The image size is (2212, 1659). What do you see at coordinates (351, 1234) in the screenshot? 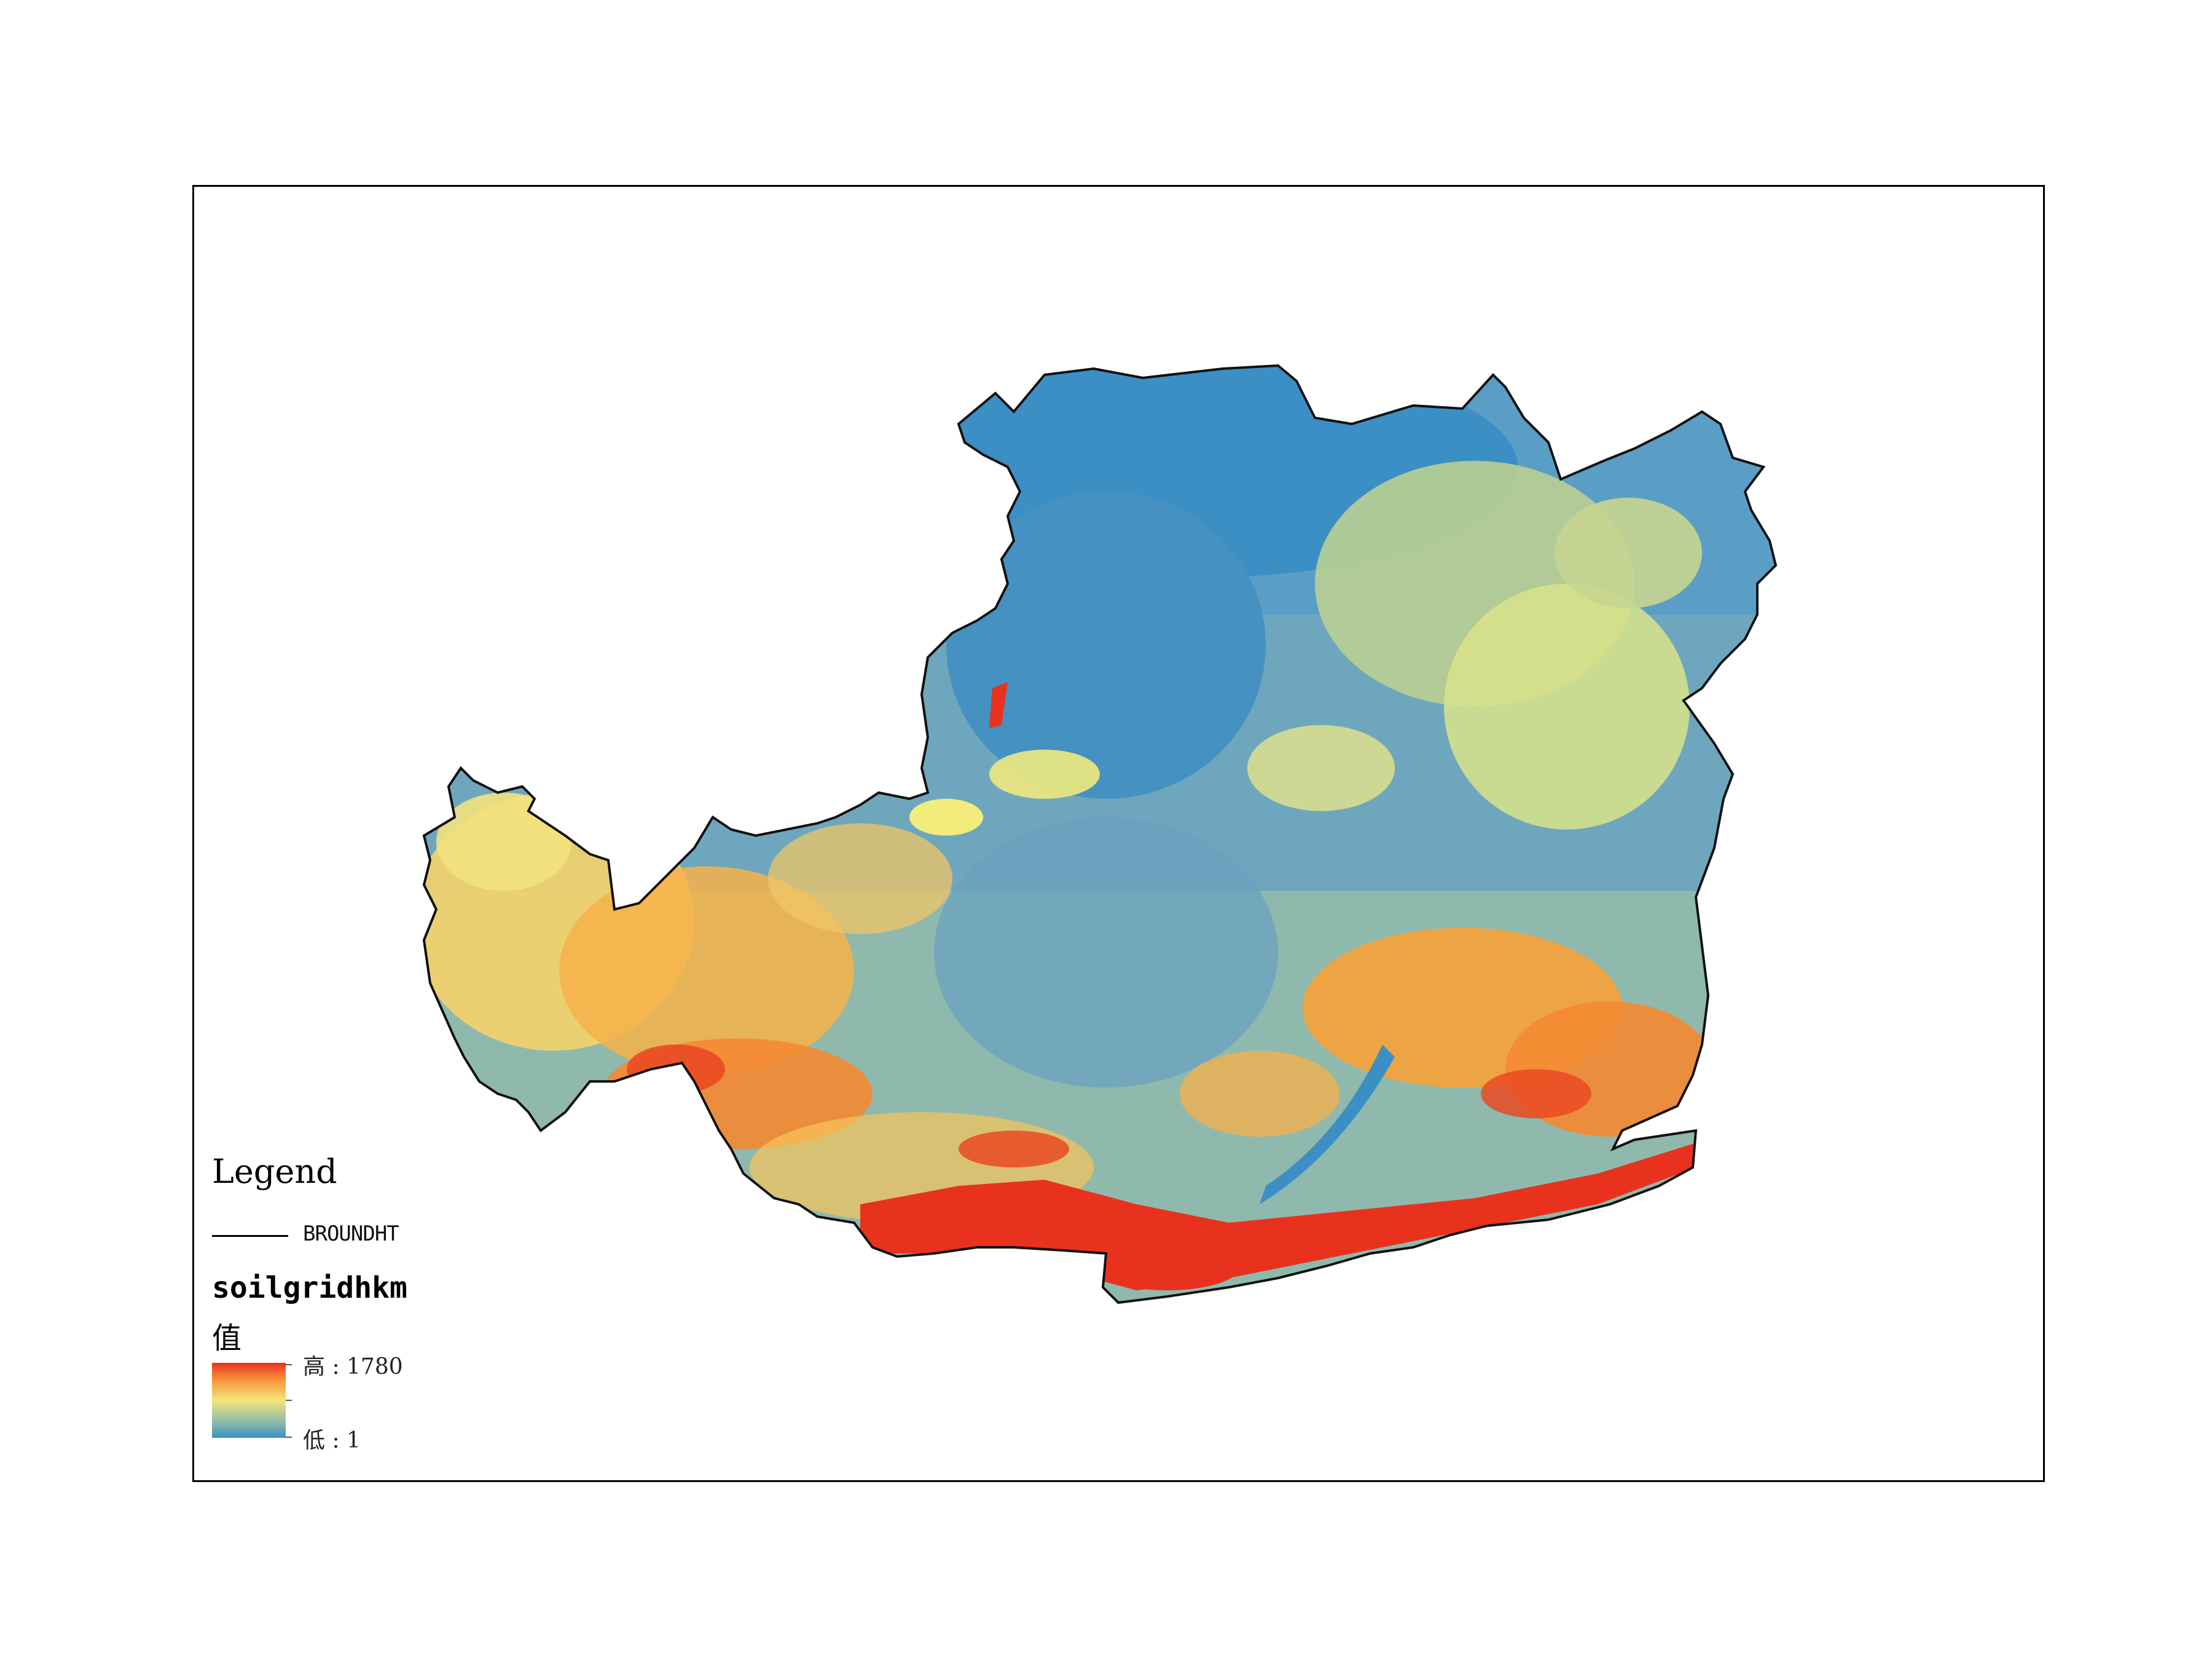
I see `boundary-layer-label: BROUNDHT` at bounding box center [351, 1234].